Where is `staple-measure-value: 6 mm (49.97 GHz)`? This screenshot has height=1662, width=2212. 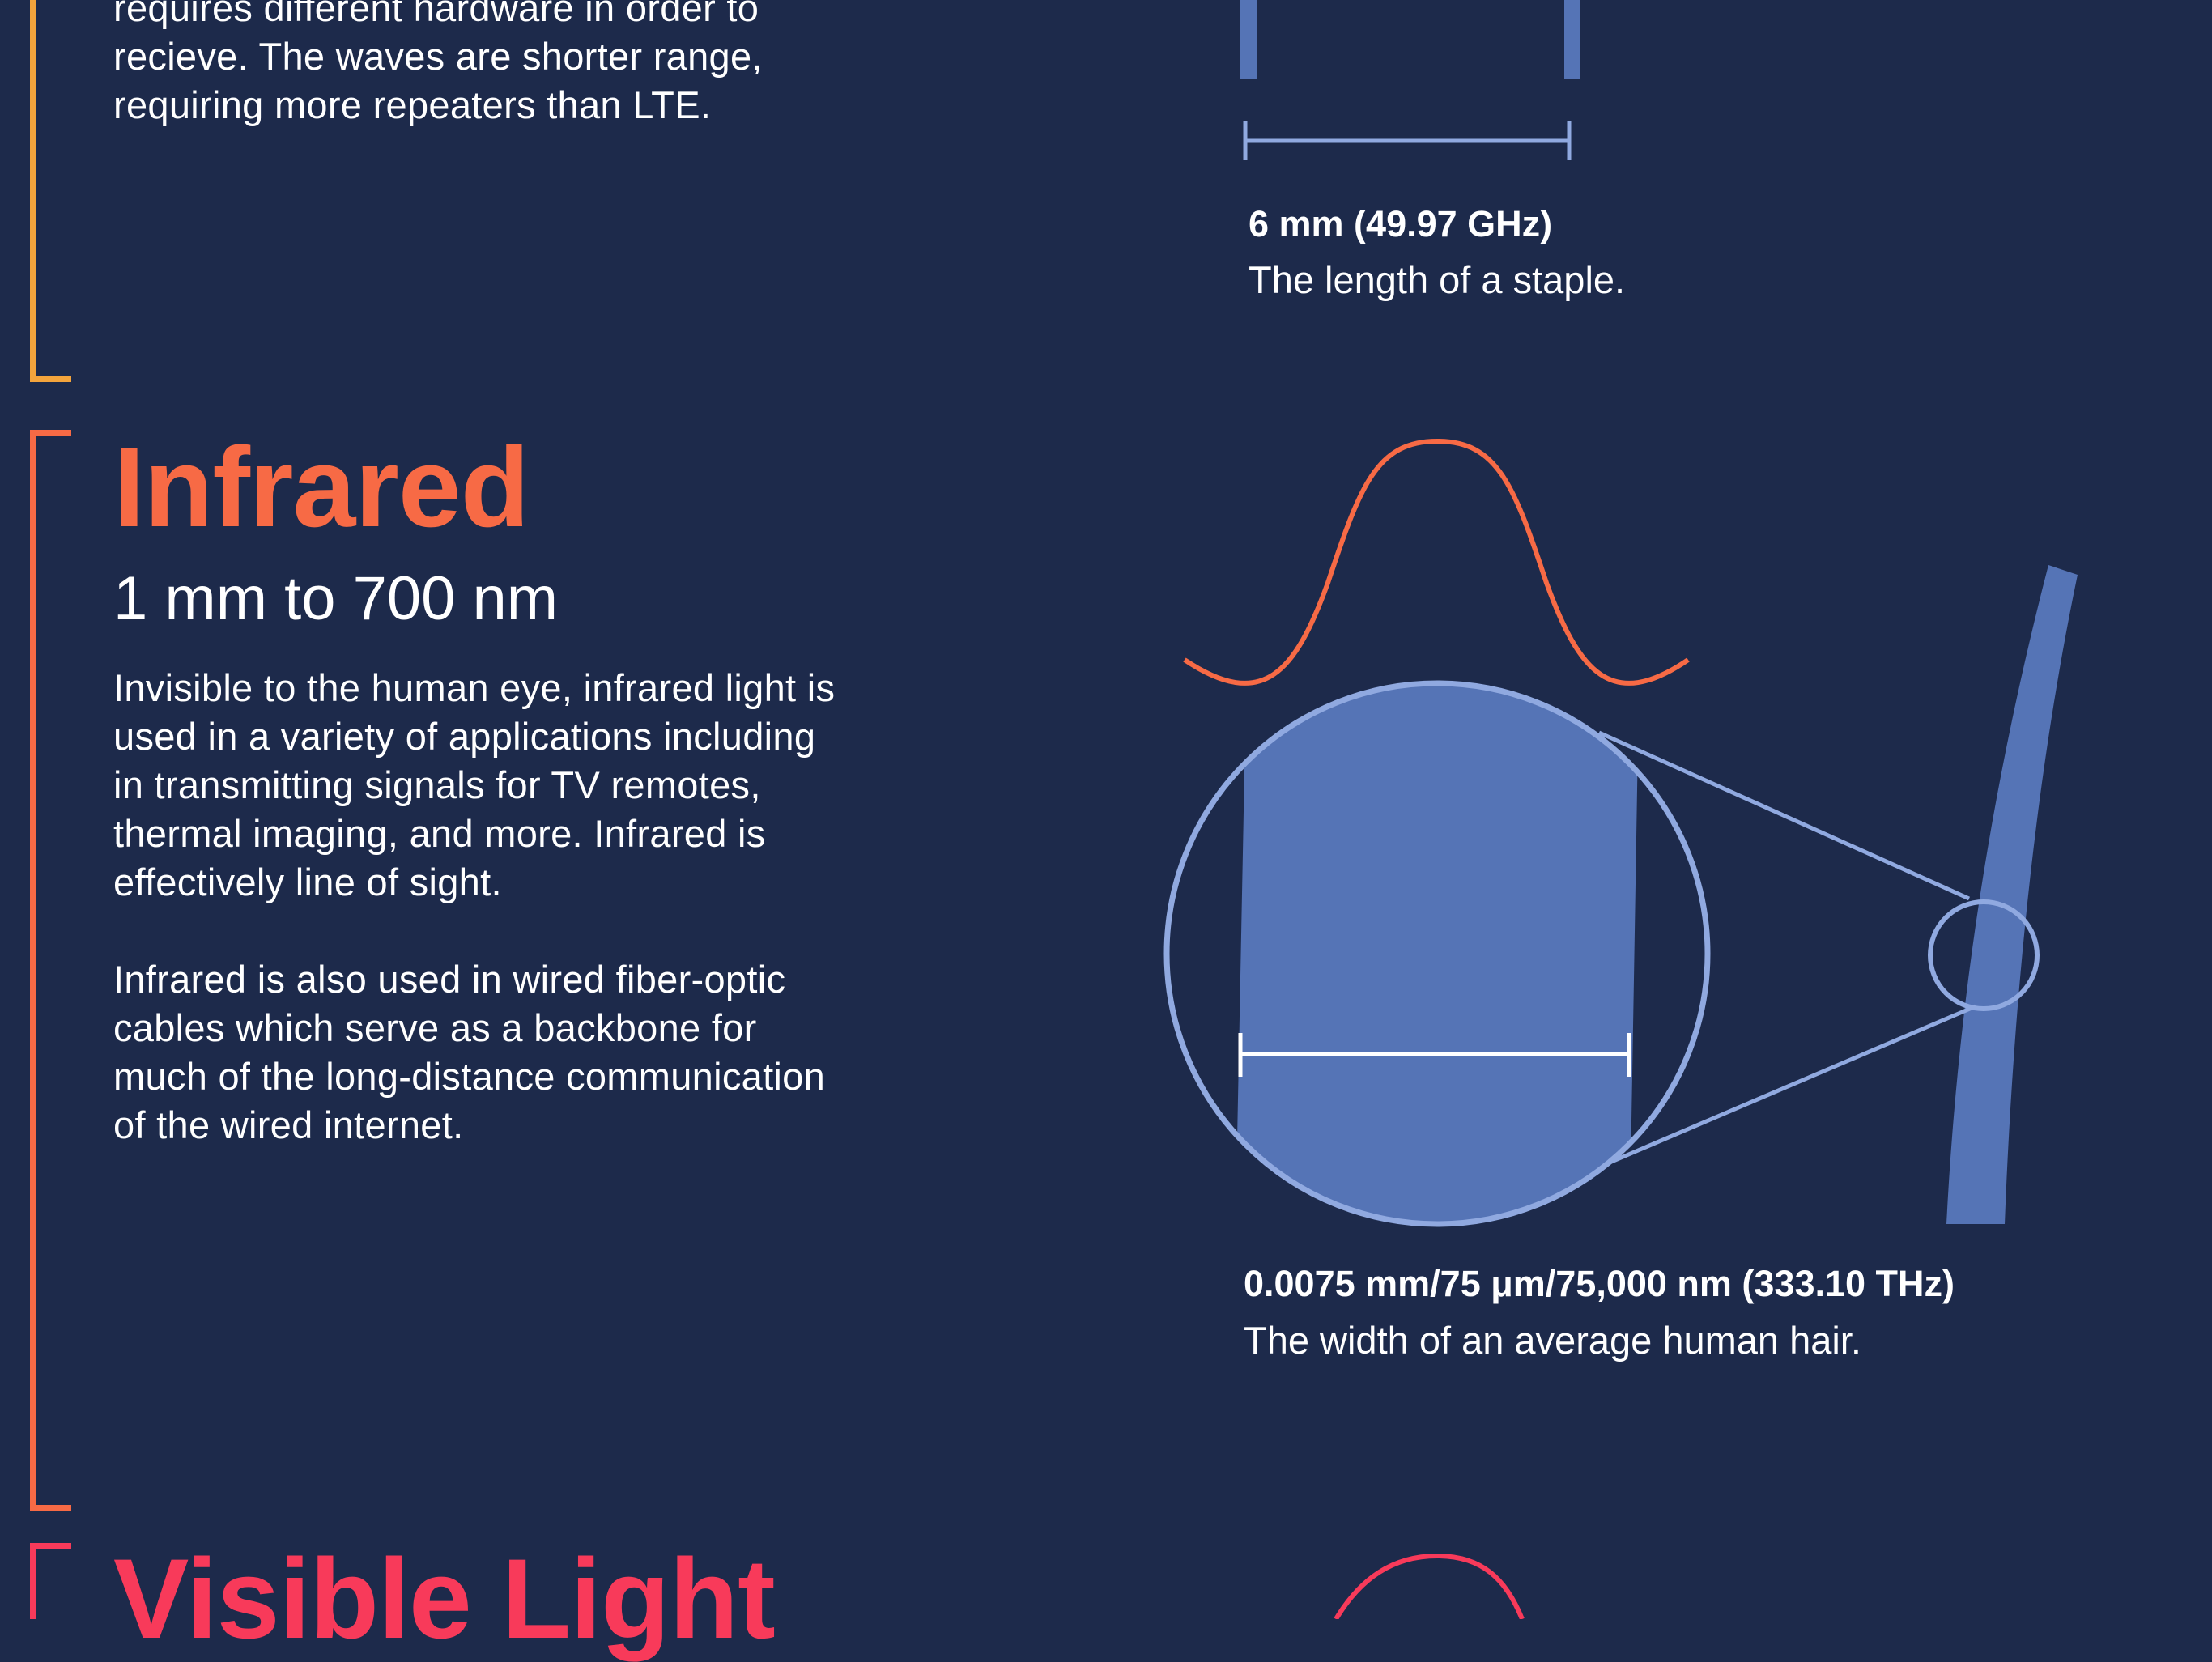
staple-measure-value: 6 mm (49.97 GHz) is located at coordinates (1401, 223).